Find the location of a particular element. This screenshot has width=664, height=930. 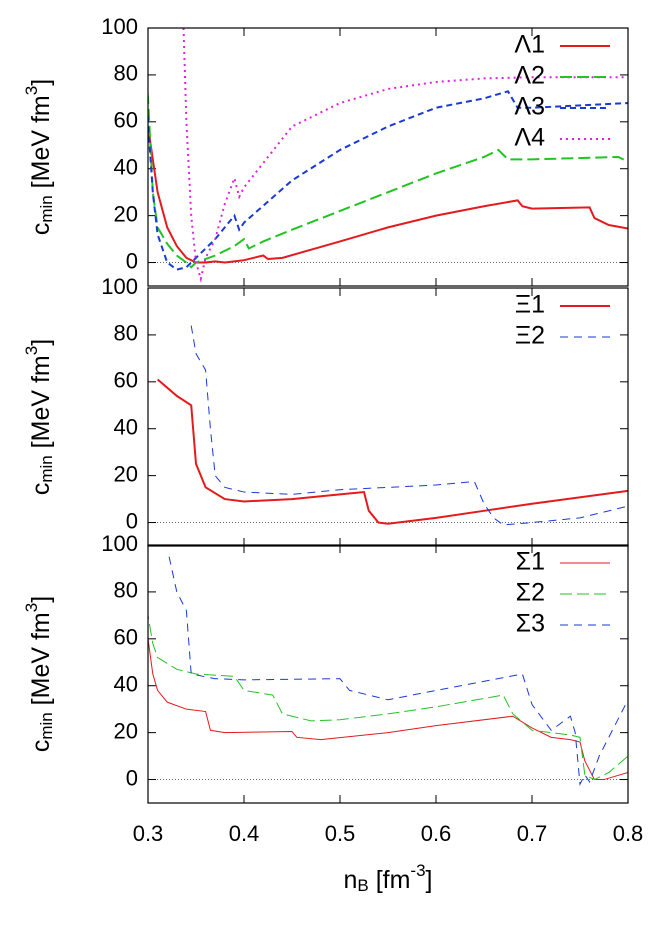

x-tick-label: 0.3 is located at coordinates (148, 833).